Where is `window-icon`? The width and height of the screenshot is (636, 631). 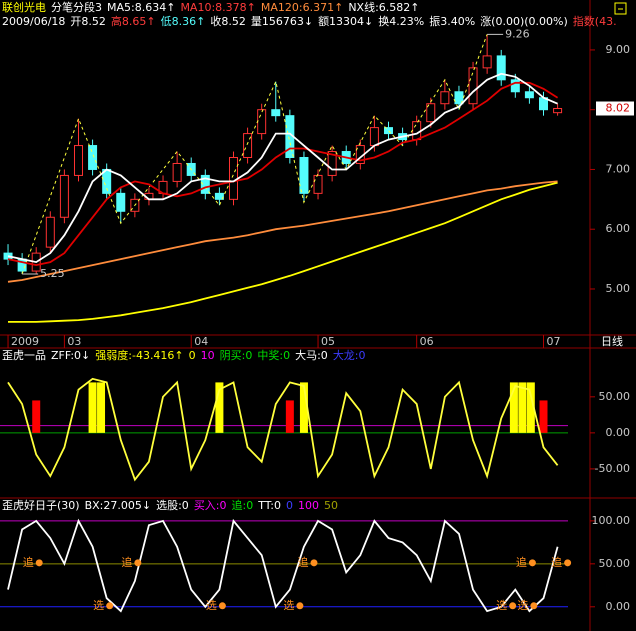 window-icon is located at coordinates (620, 8).